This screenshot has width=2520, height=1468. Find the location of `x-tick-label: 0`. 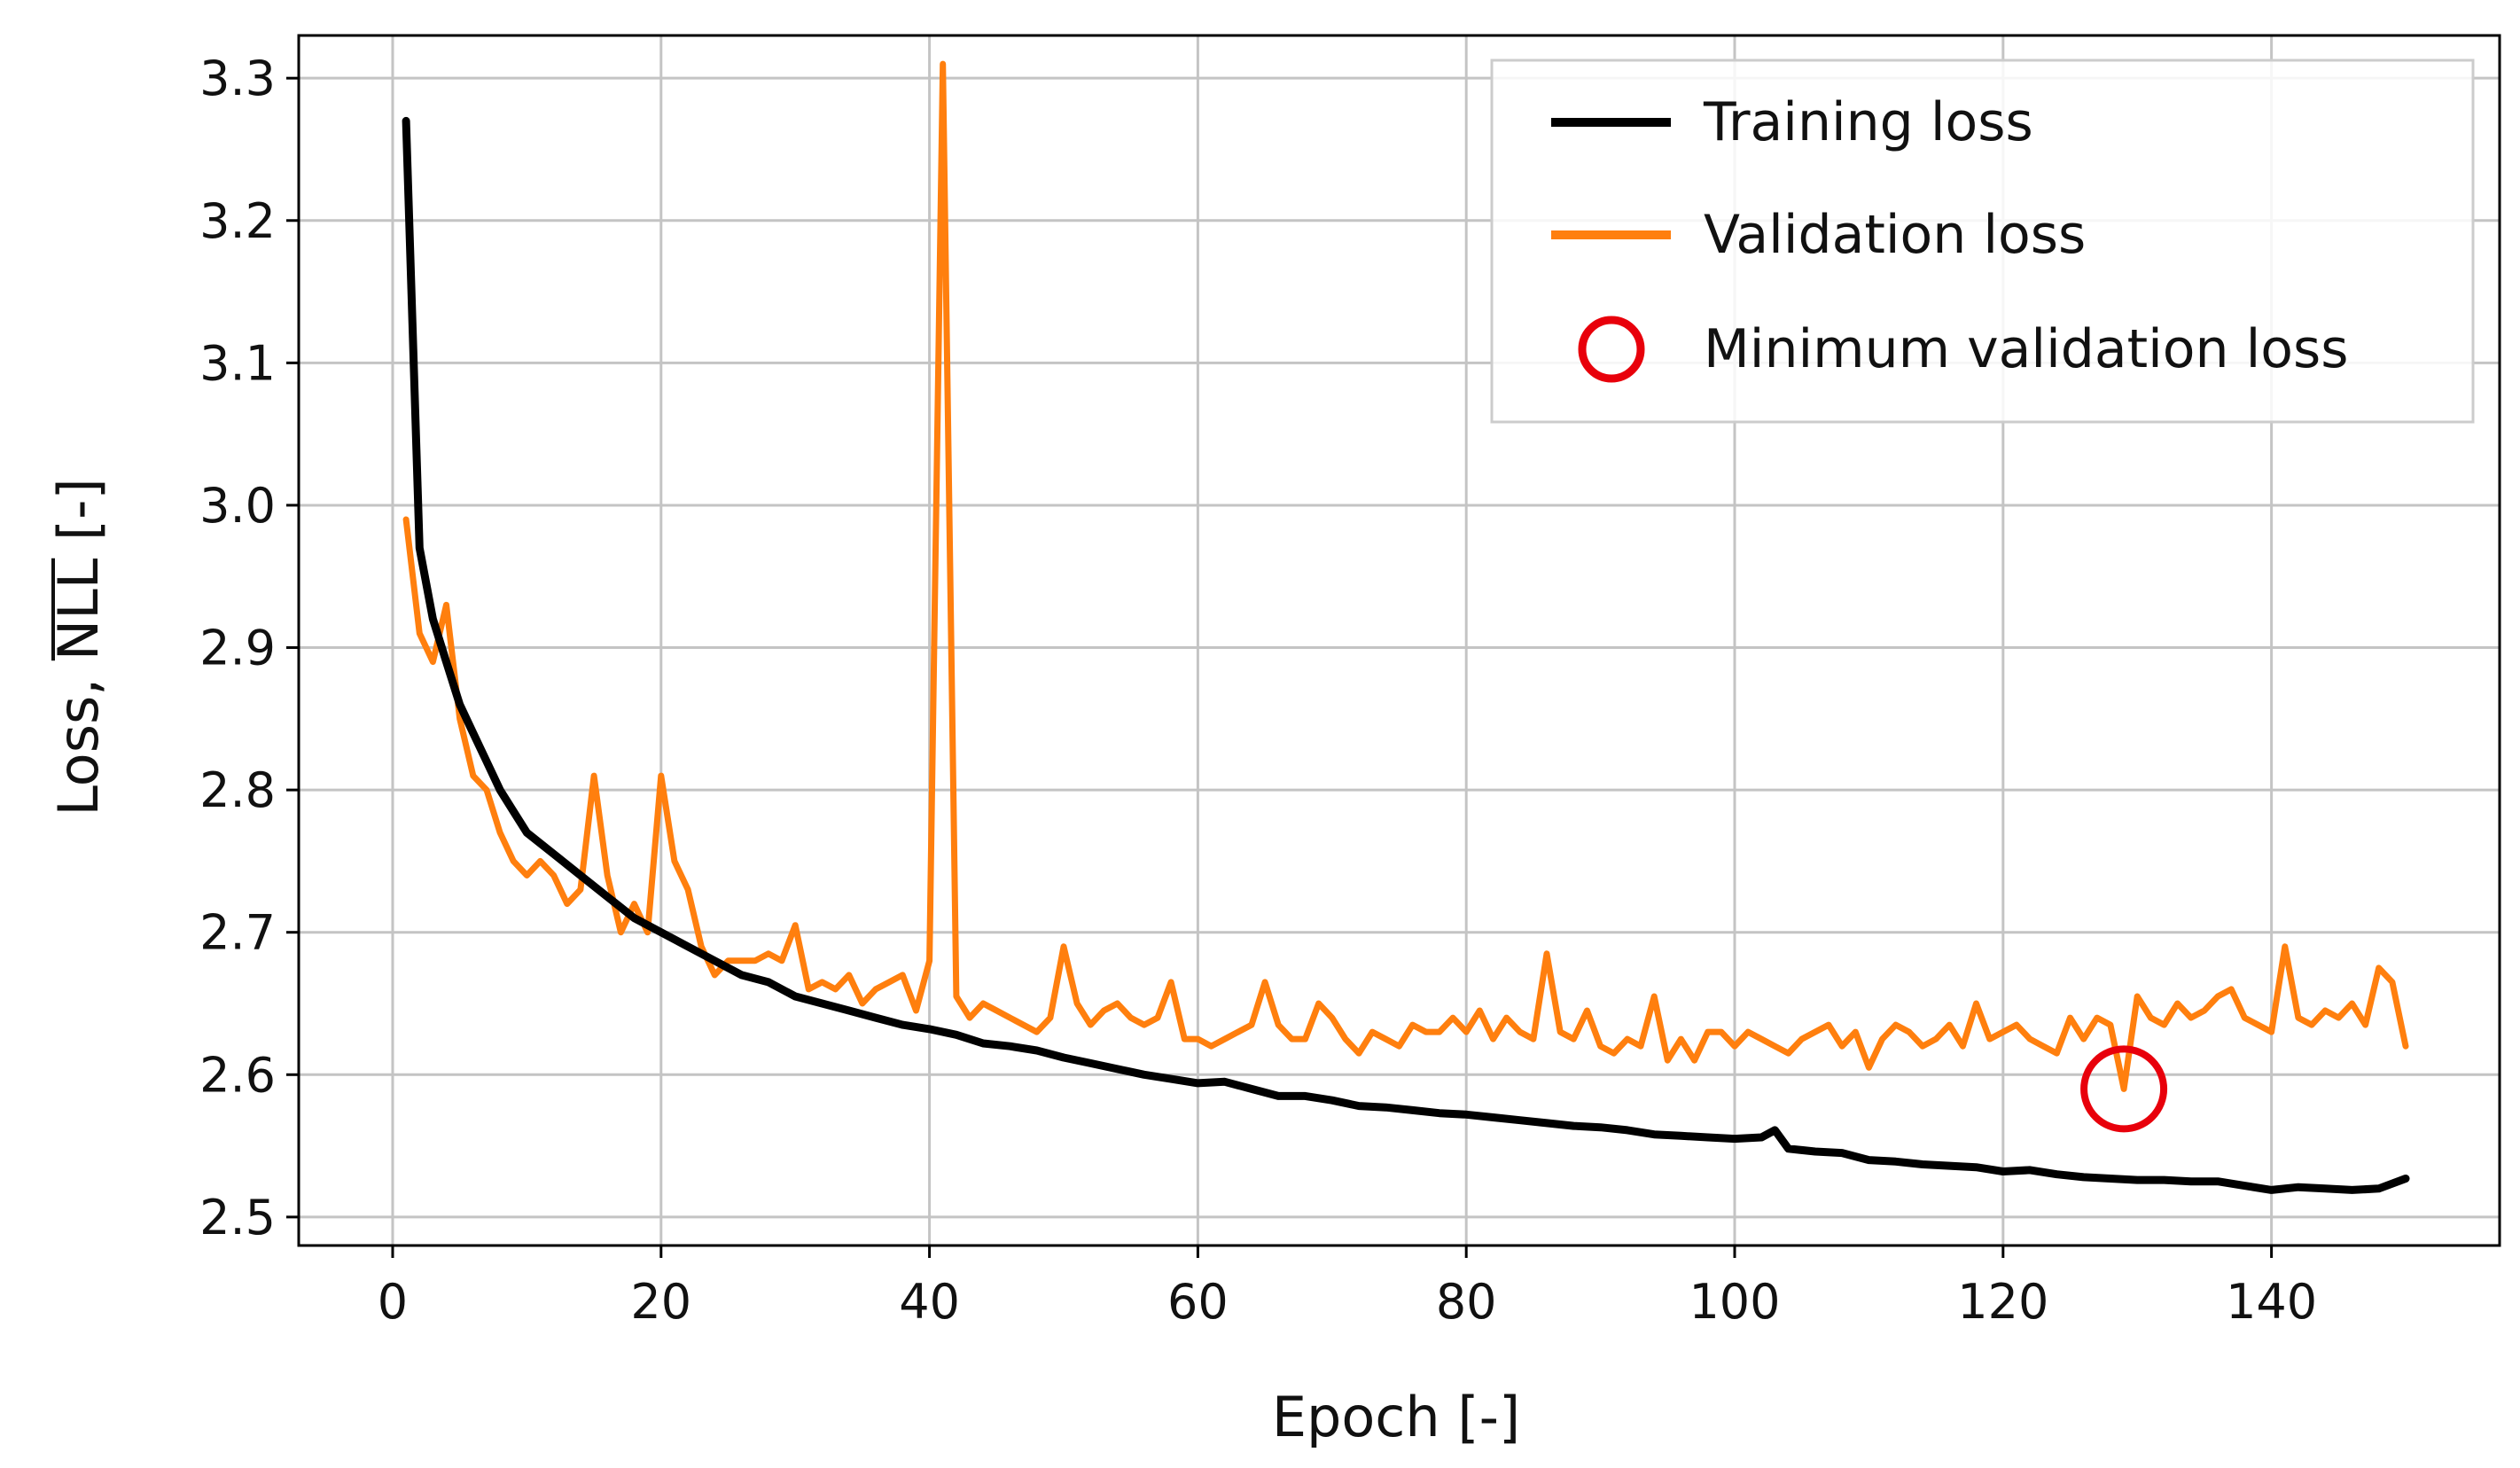

x-tick-label: 0 is located at coordinates (393, 1302).